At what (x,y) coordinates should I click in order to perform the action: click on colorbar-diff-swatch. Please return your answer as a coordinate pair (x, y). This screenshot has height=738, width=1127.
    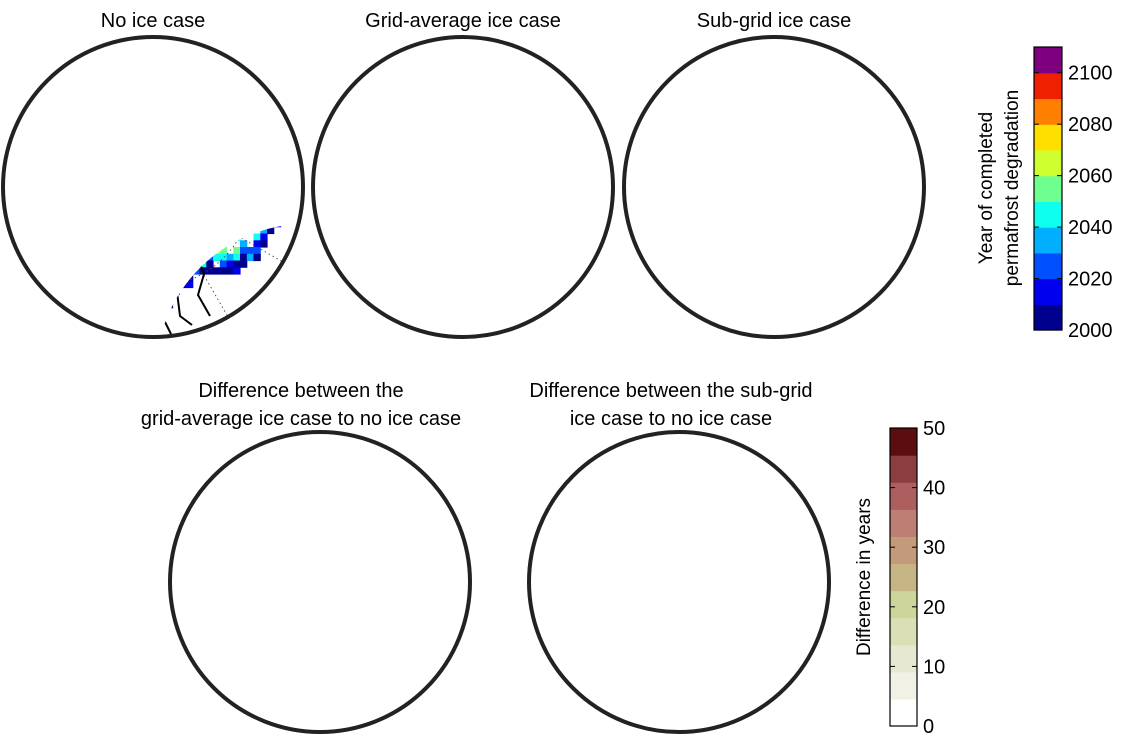
    Looking at the image, I should click on (903, 523).